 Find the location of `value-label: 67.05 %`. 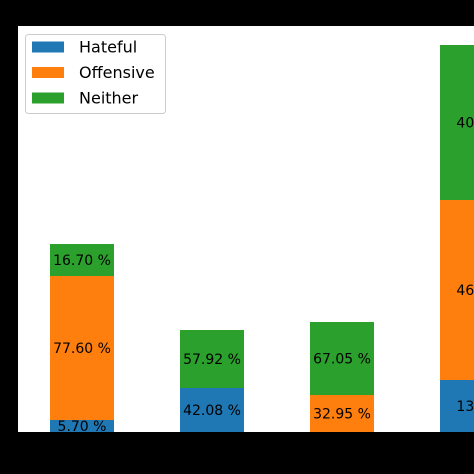

value-label: 67.05 % is located at coordinates (342, 360).